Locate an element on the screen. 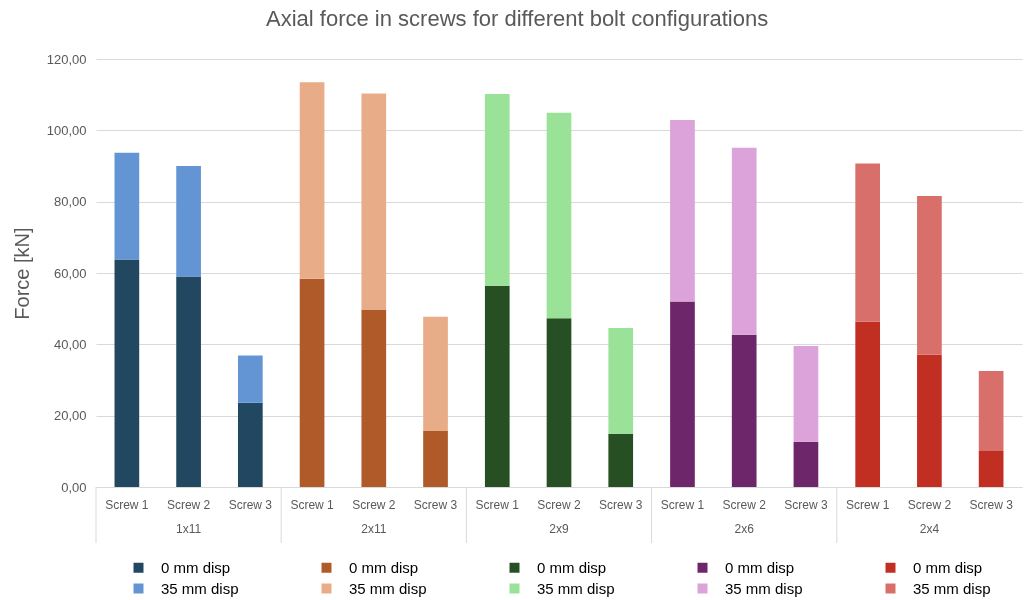 This screenshot has width=1024, height=600. y-tick-label: 80,00 is located at coordinates (70, 202).